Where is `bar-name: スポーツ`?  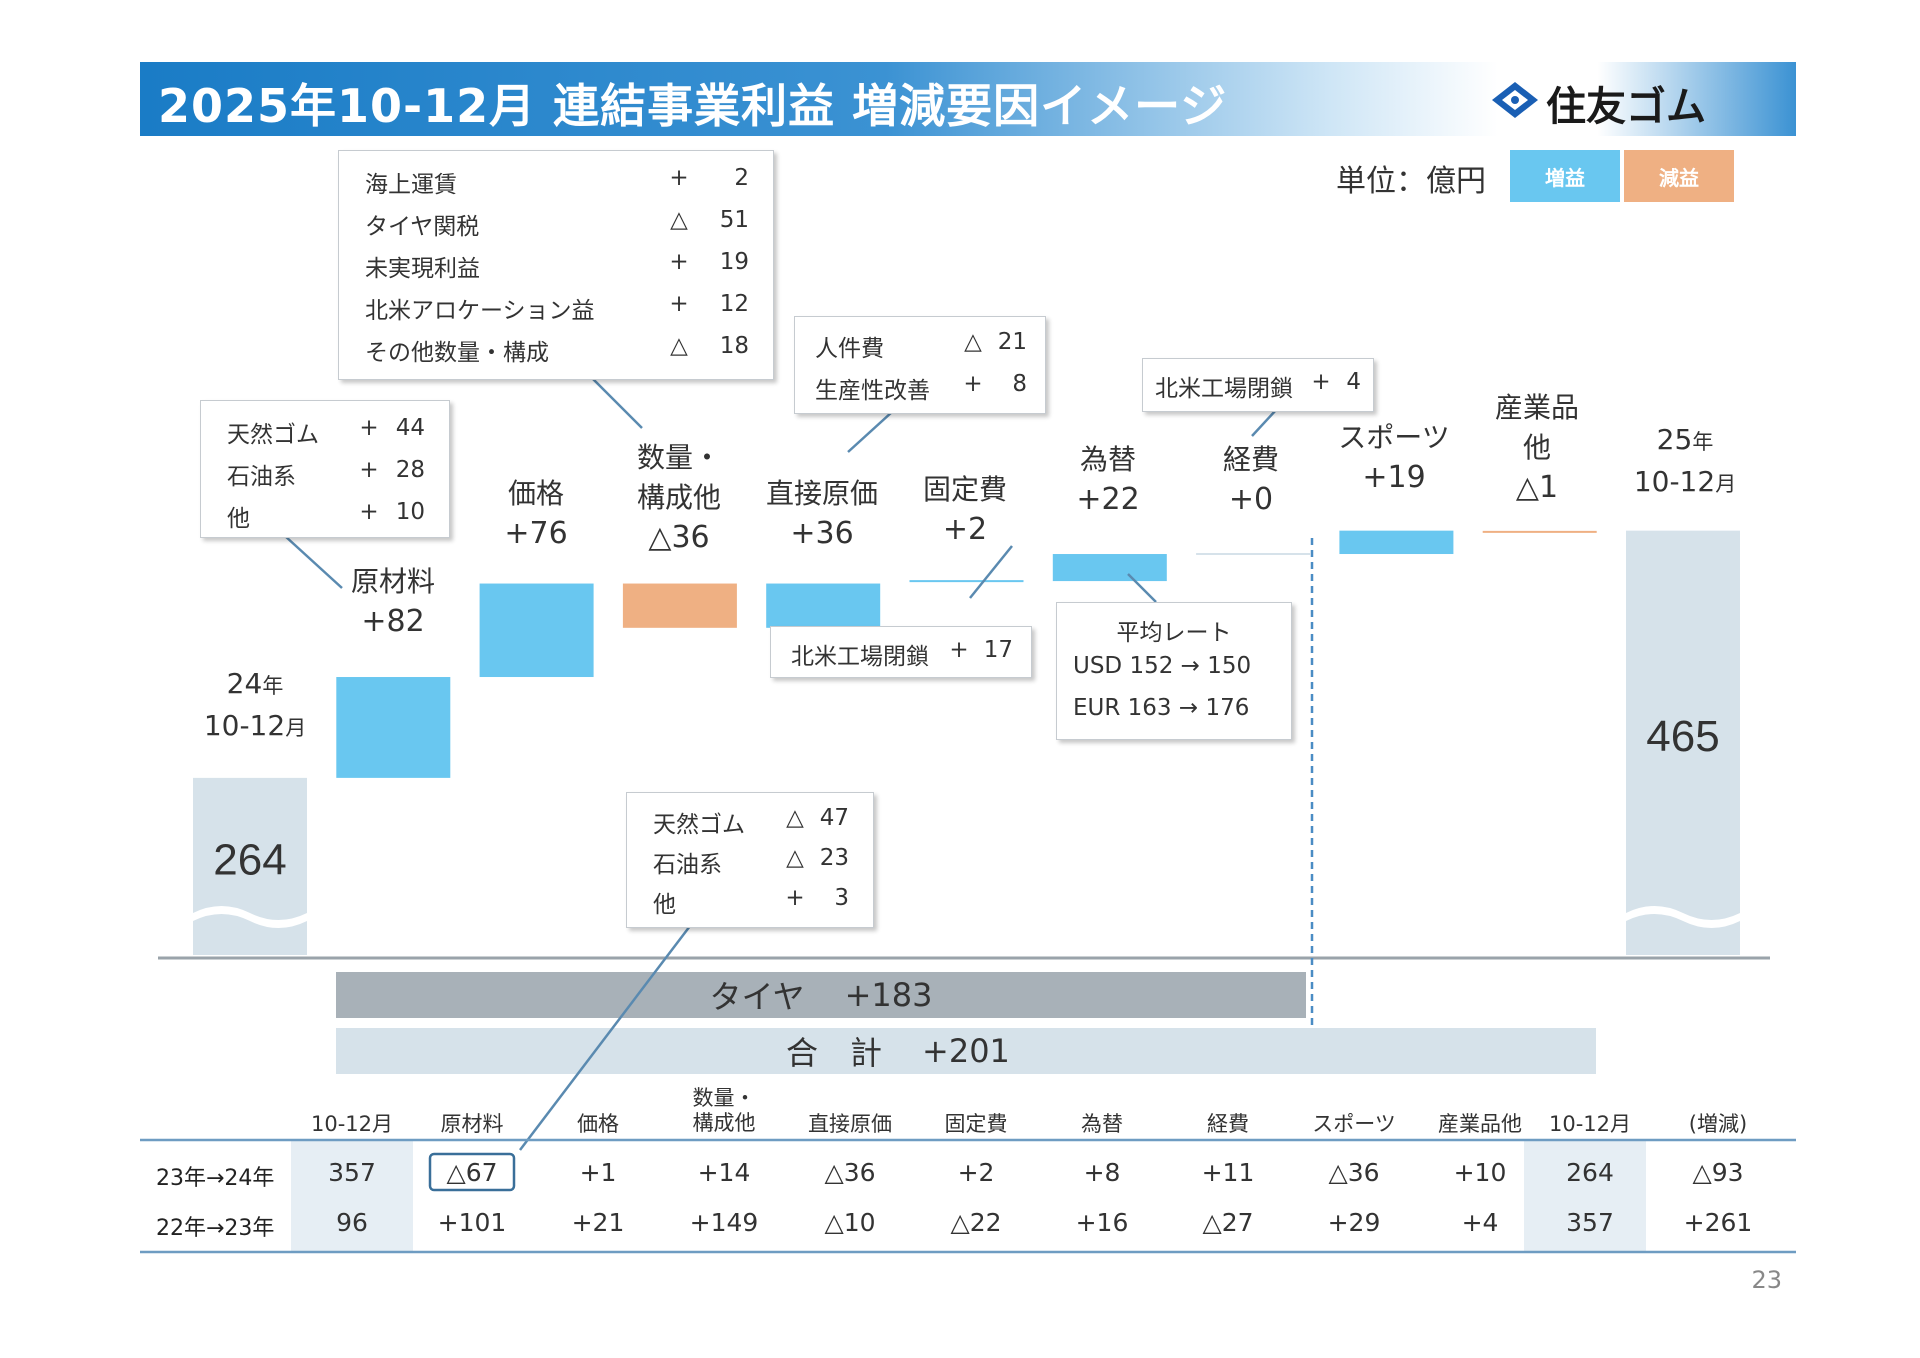 bar-name: スポーツ is located at coordinates (1394, 437).